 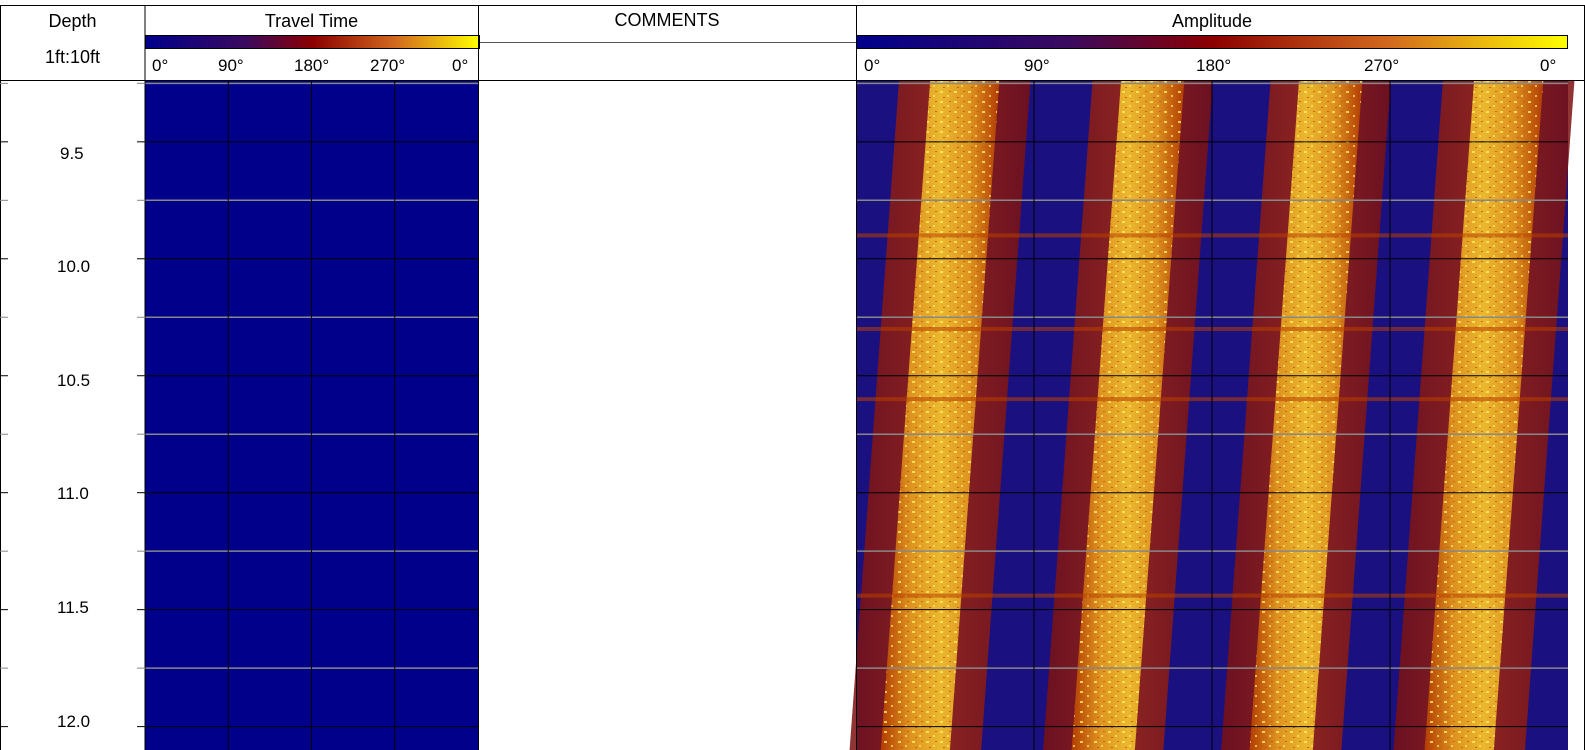 I want to click on amplitude-band-2-texture, so click(x=1128, y=415).